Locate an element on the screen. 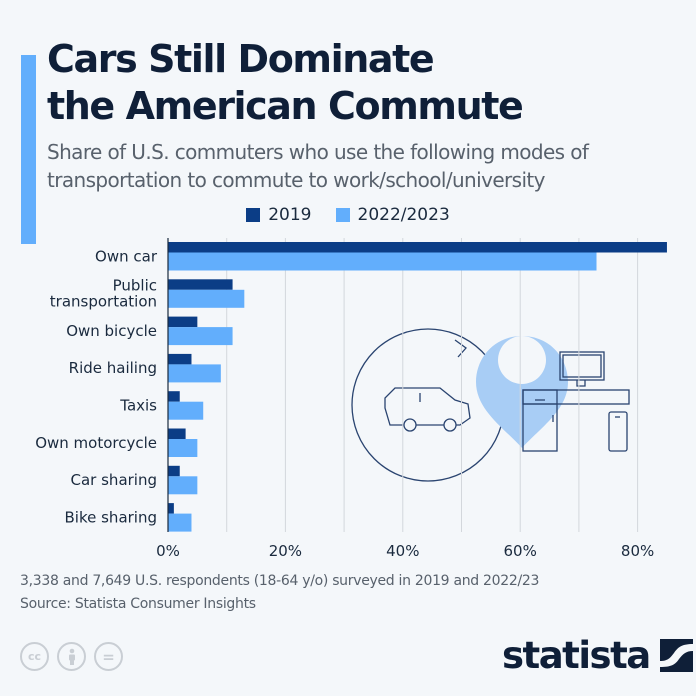 The image size is (696, 696). attribution-icon is located at coordinates (71, 656).